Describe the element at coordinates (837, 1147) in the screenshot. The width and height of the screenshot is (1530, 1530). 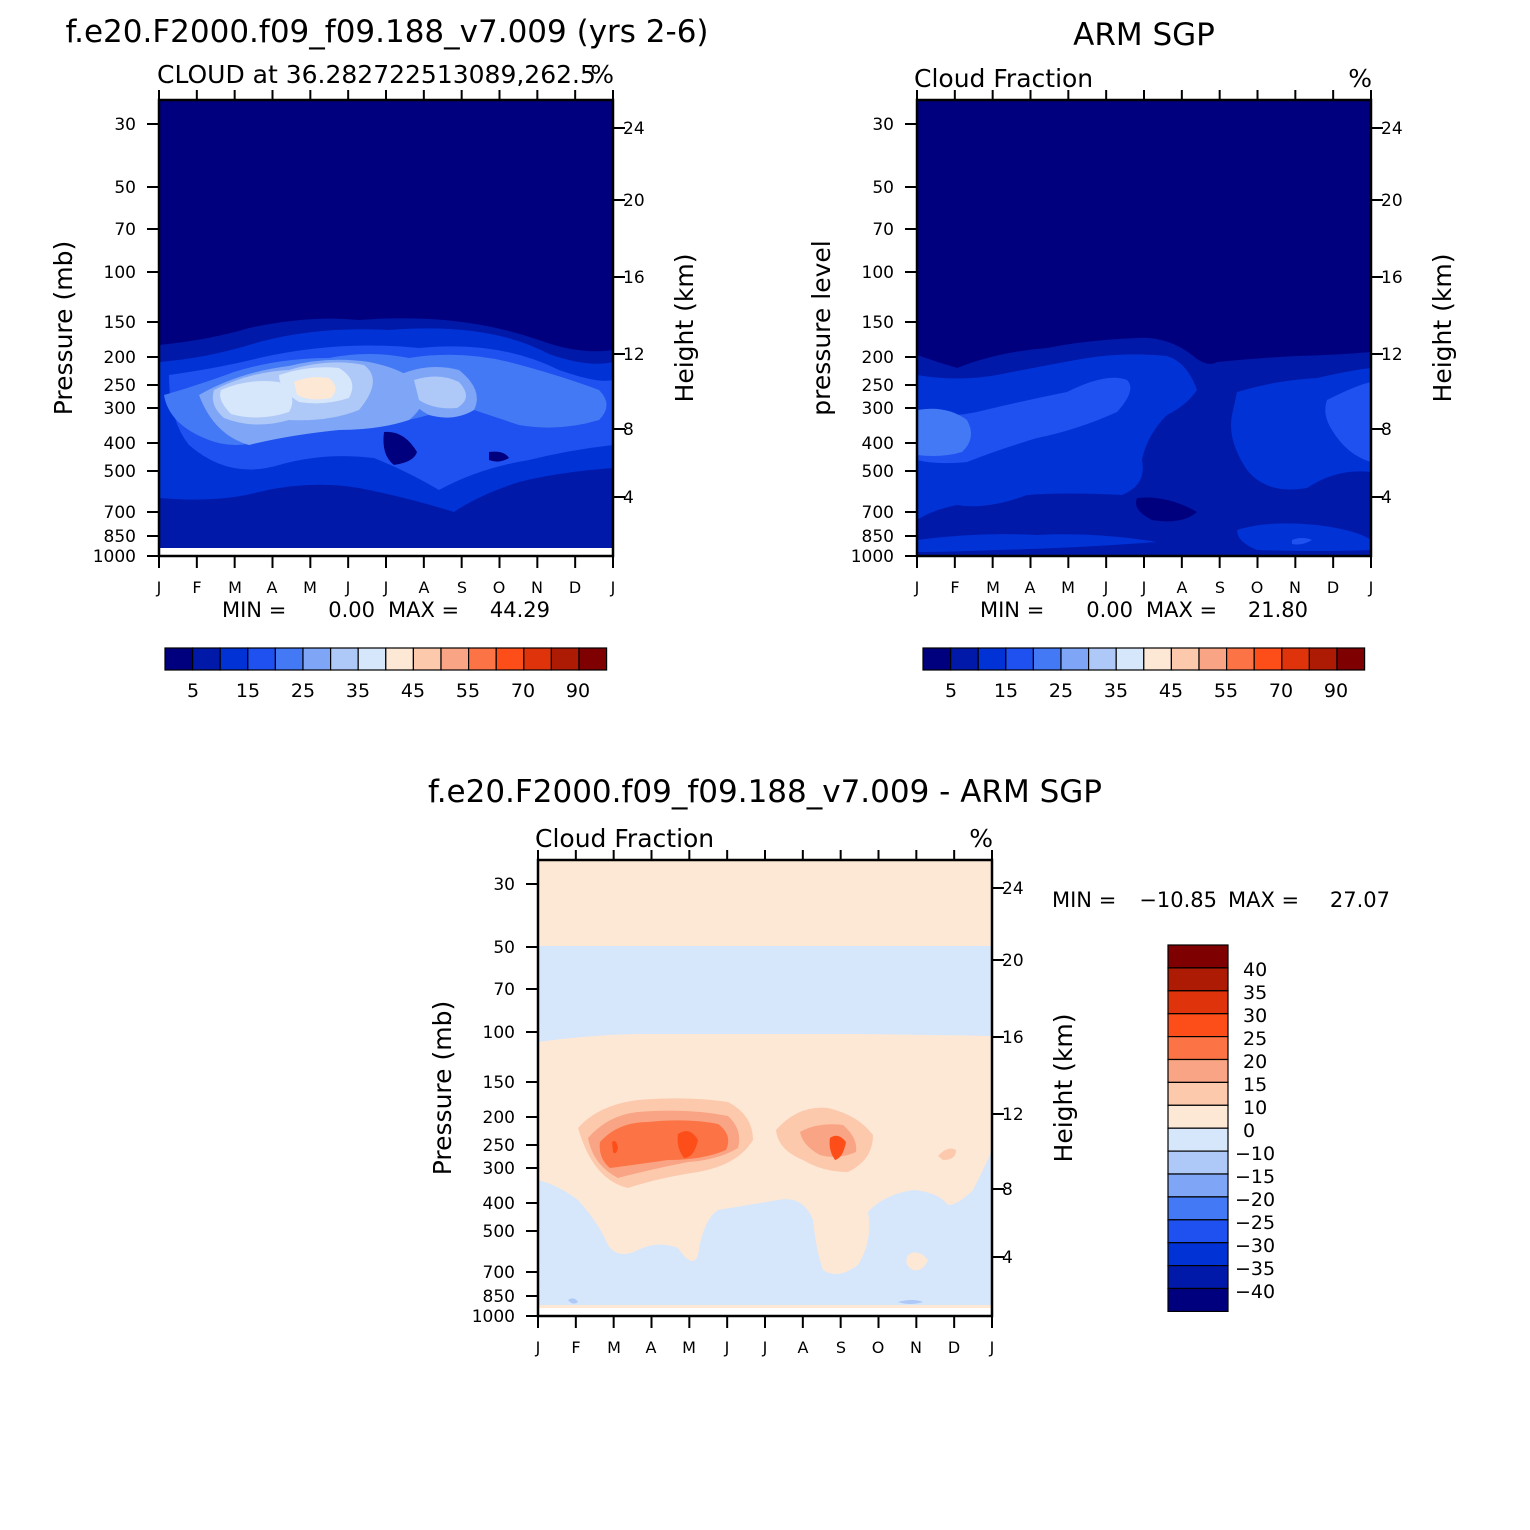
I see `diff-contour-25b` at that location.